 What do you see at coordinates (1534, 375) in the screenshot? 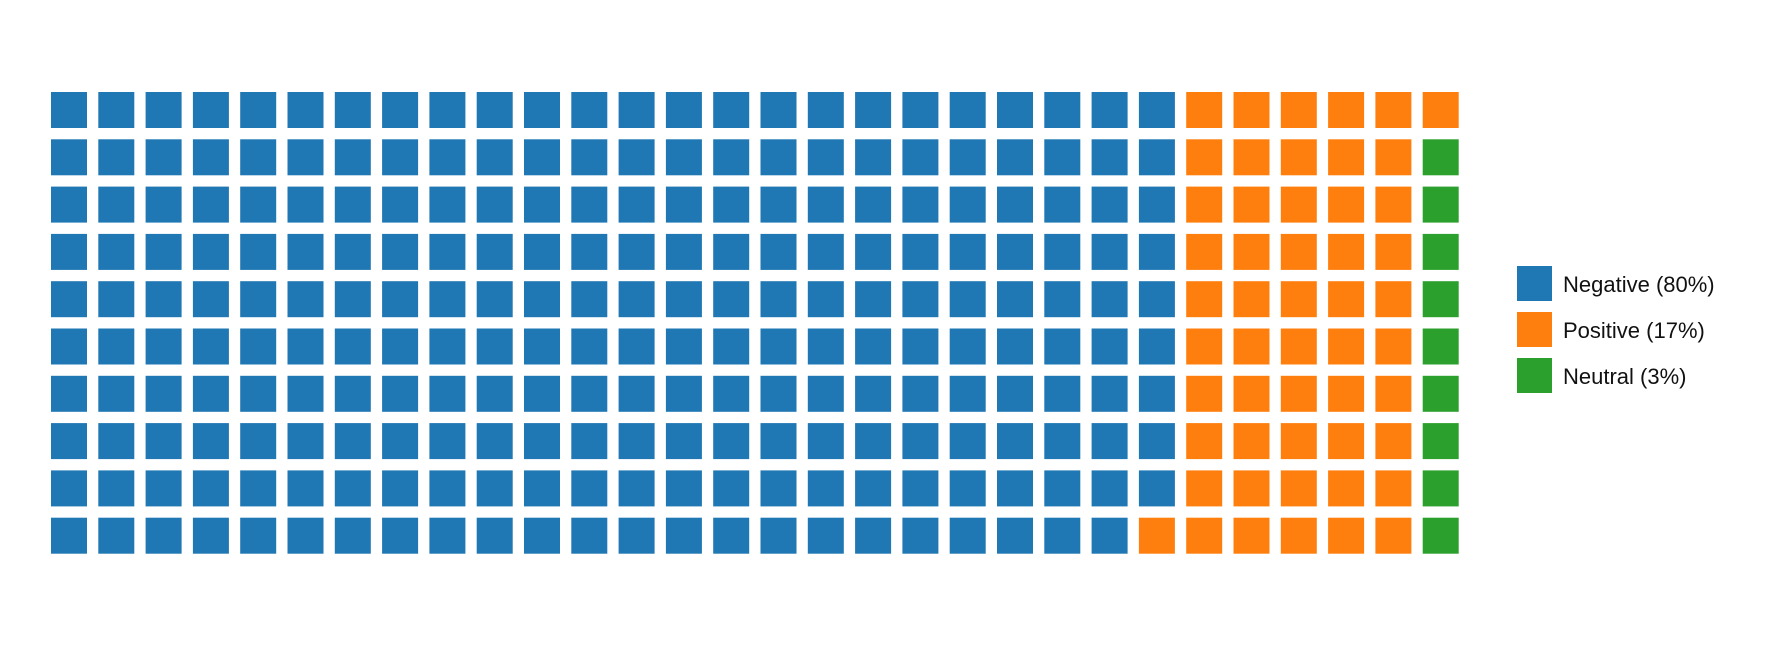
I see `legend-swatch-neutral` at bounding box center [1534, 375].